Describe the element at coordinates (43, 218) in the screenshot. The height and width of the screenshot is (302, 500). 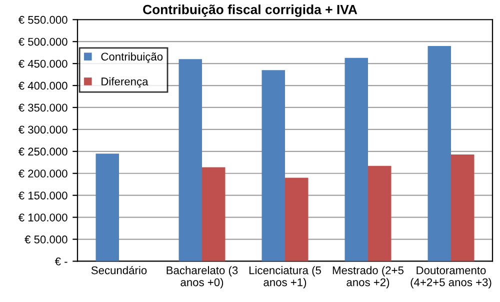
I see `y-tick-label: € 100.000` at that location.